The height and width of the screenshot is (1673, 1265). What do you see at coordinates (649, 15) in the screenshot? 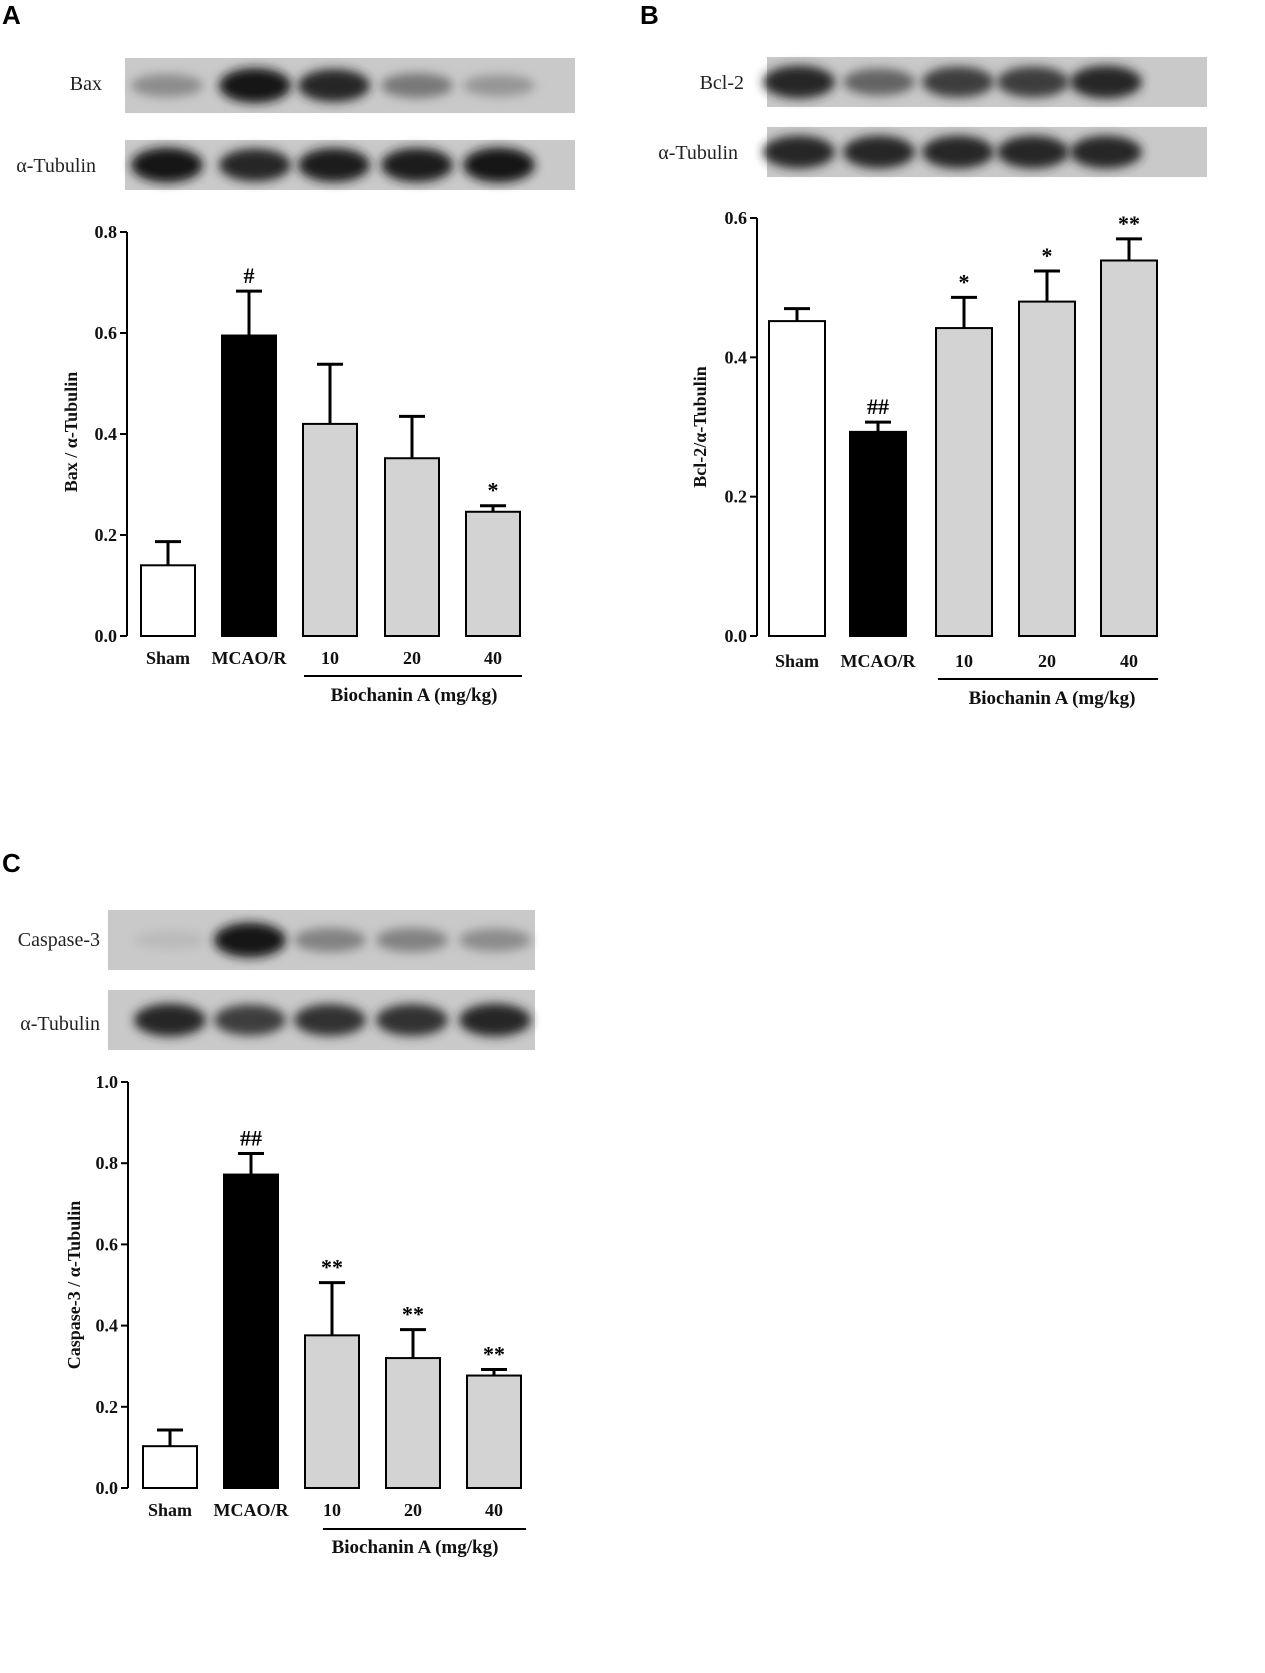
I see `panel-letter-b: B` at bounding box center [649, 15].